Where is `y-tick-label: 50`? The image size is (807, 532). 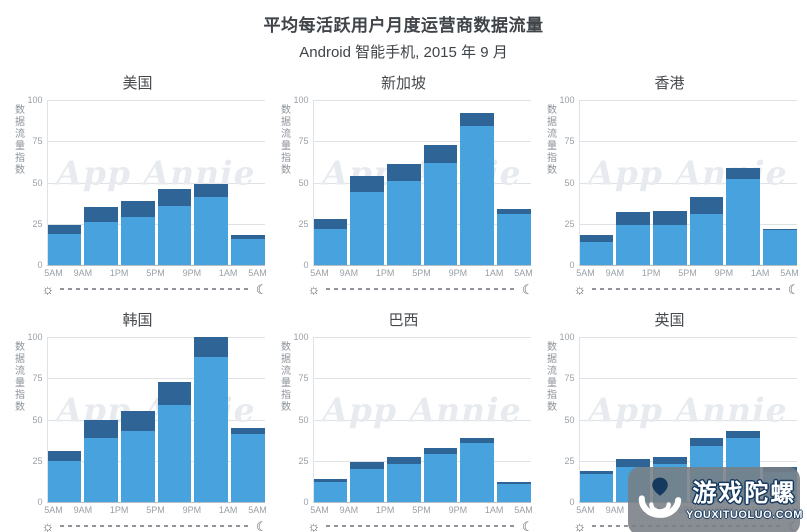 y-tick-label: 50 is located at coordinates (303, 182).